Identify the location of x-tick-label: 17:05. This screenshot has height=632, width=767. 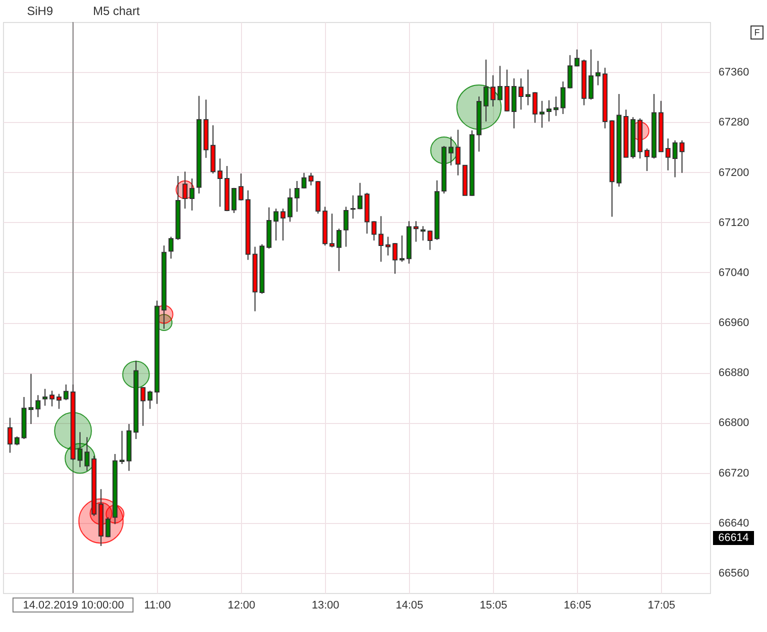
(662, 606).